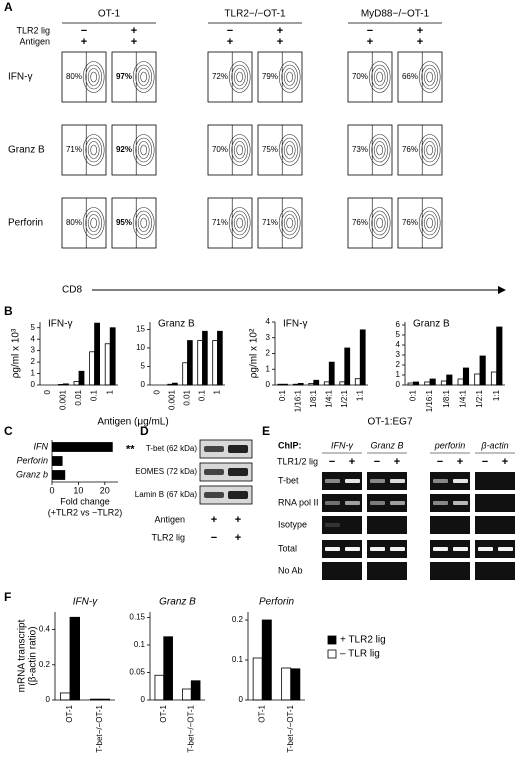 The image size is (520, 768). I want to click on group-header: MyD88−/−OT-1, so click(395, 14).